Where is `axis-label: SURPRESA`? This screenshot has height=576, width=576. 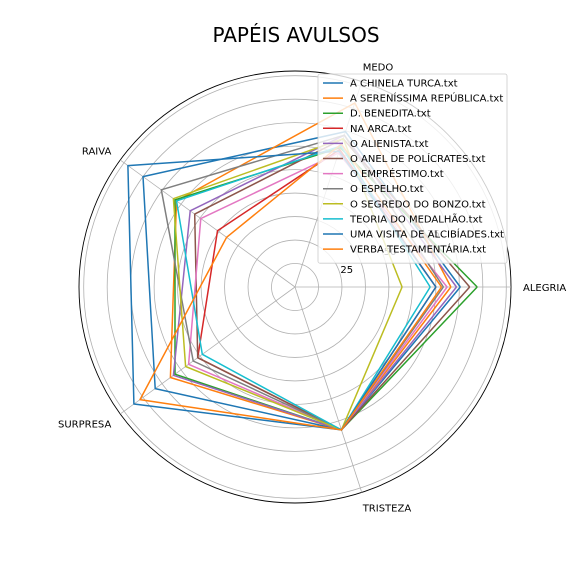 axis-label: SURPRESA is located at coordinates (84, 424).